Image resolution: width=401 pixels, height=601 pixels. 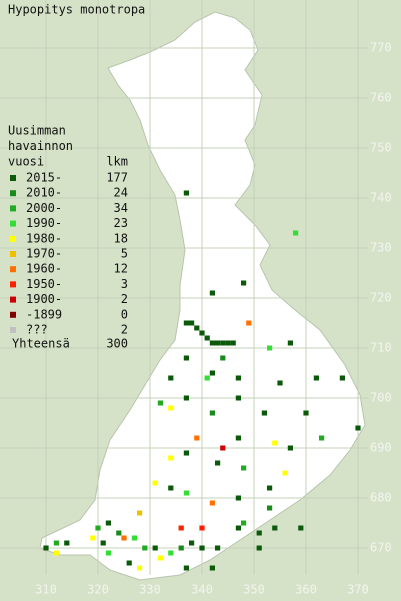 What do you see at coordinates (44, 269) in the screenshot?
I see `legend-label: 1960-` at bounding box center [44, 269].